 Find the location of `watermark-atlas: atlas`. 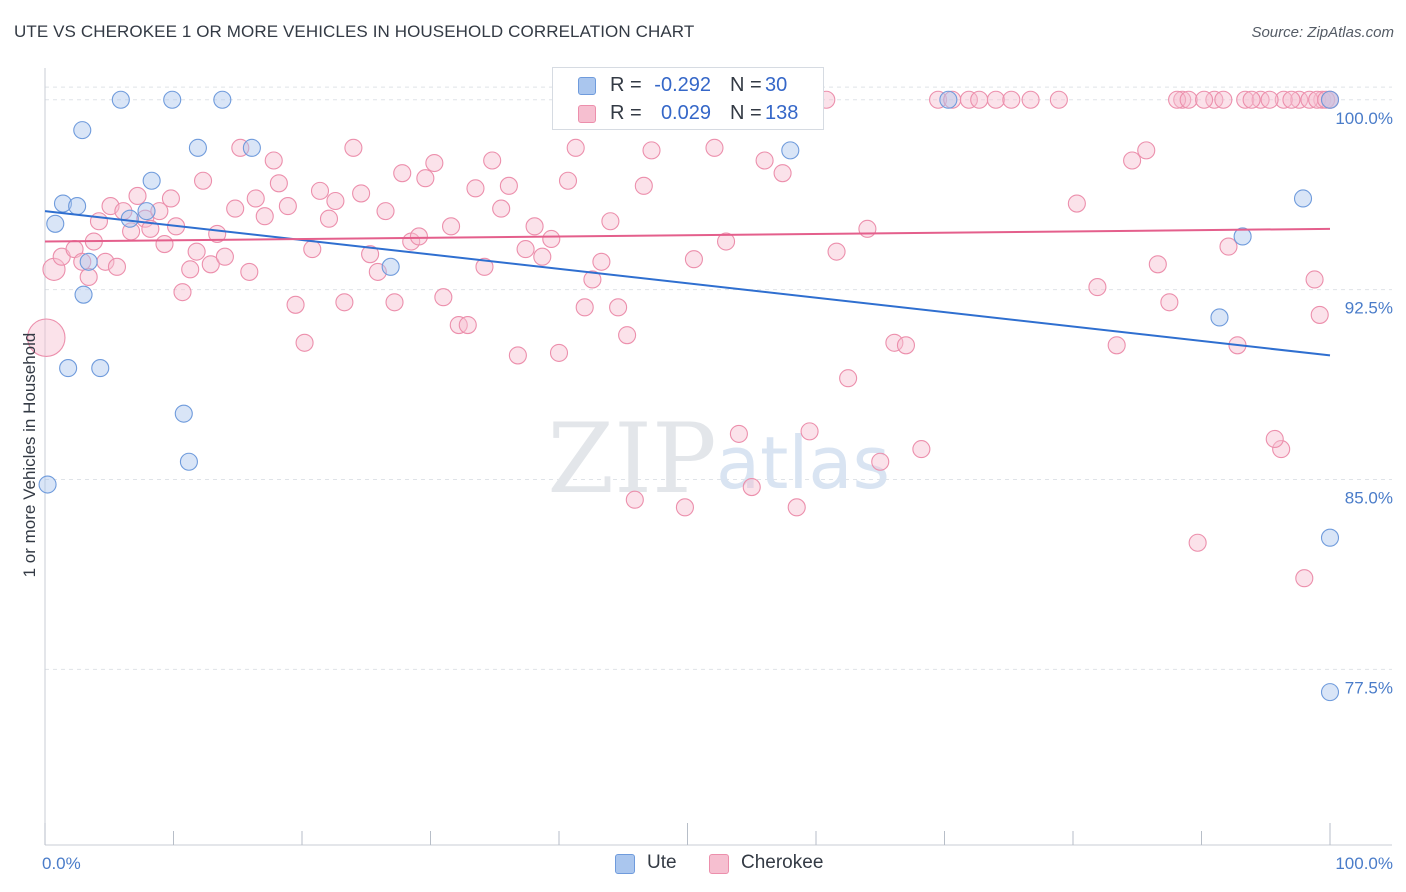

watermark-atlas: atlas is located at coordinates (803, 463).